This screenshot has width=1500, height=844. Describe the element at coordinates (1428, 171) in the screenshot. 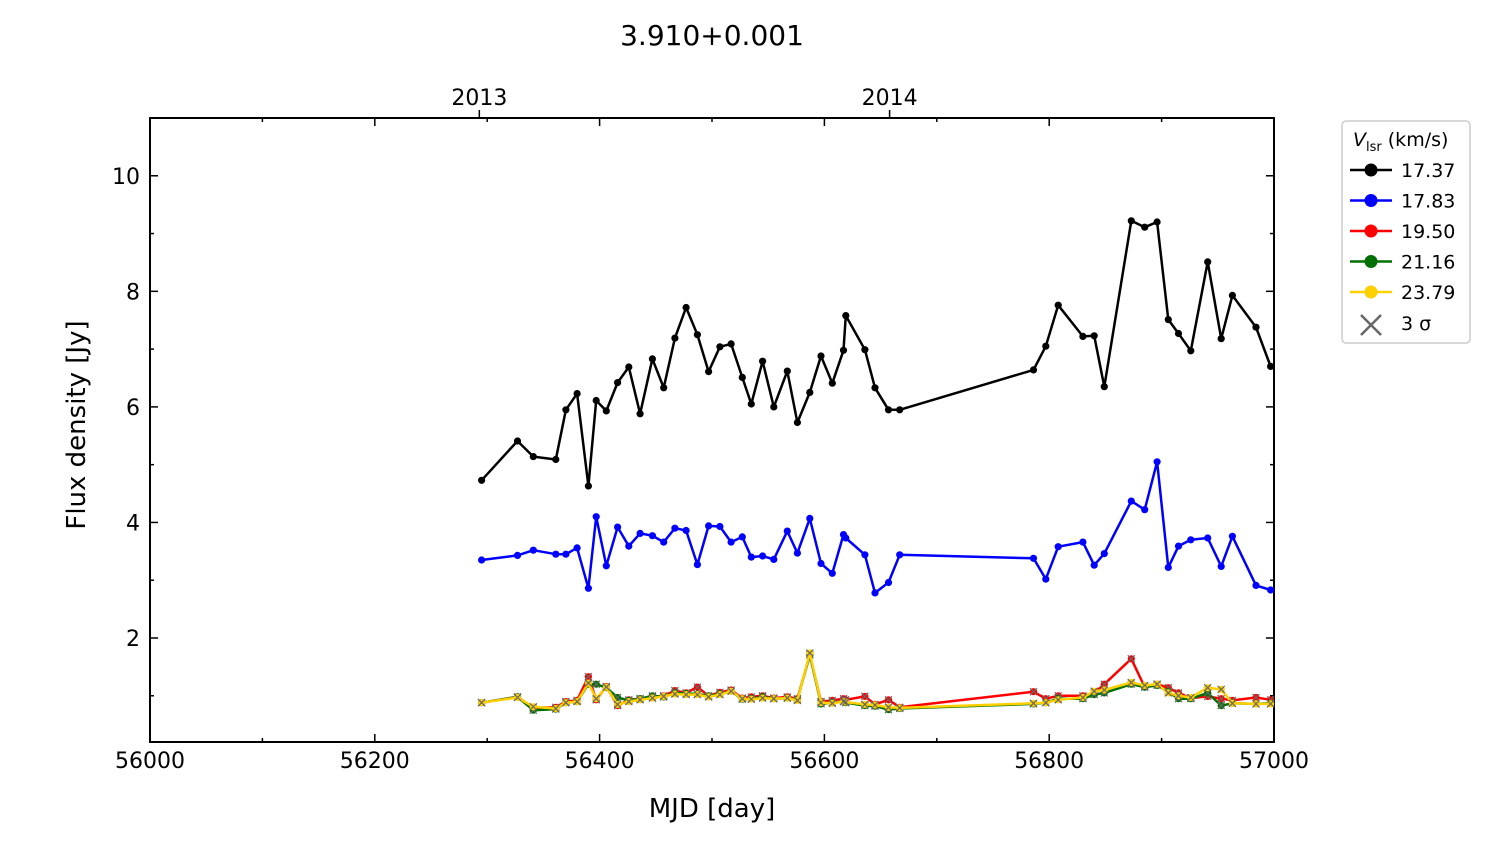

I see `legend-label: 17.37` at that location.